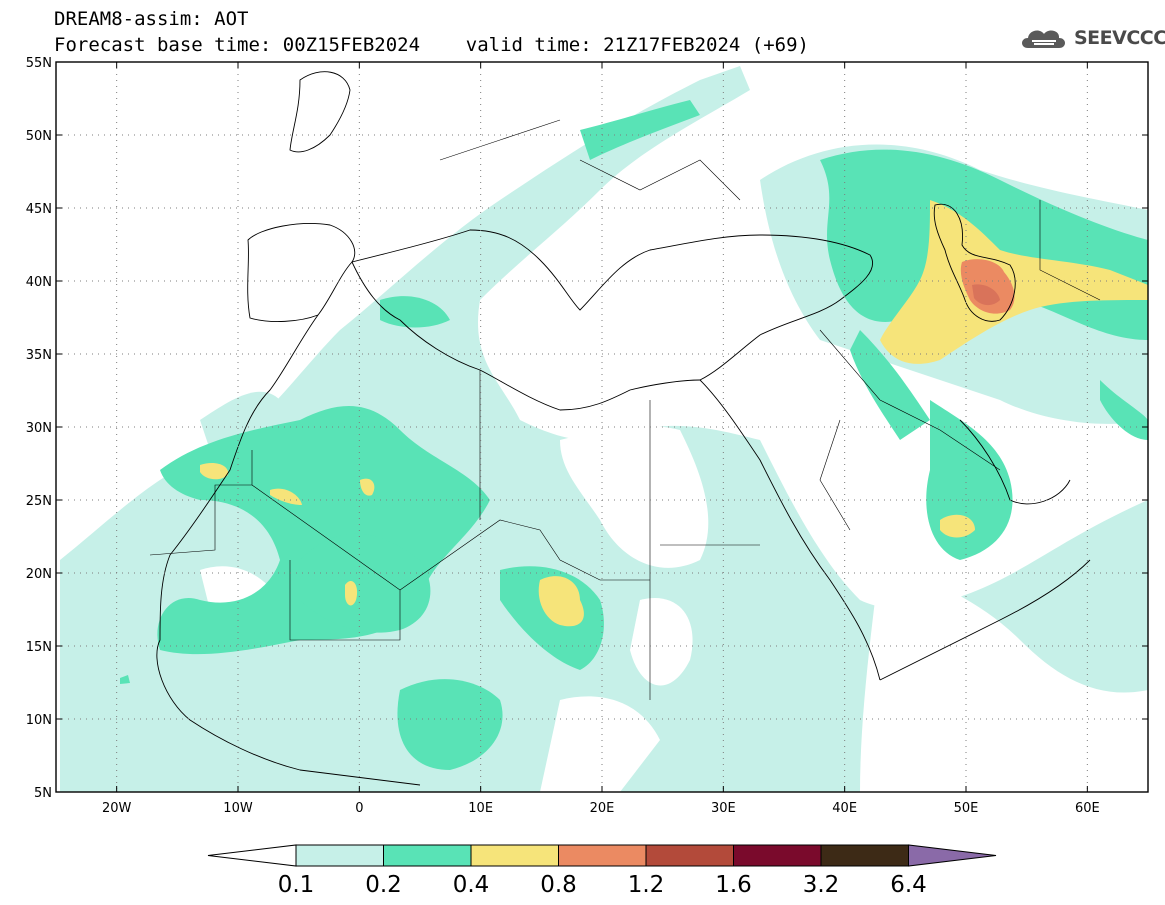  I want to click on lon-label: 10W, so click(238, 808).